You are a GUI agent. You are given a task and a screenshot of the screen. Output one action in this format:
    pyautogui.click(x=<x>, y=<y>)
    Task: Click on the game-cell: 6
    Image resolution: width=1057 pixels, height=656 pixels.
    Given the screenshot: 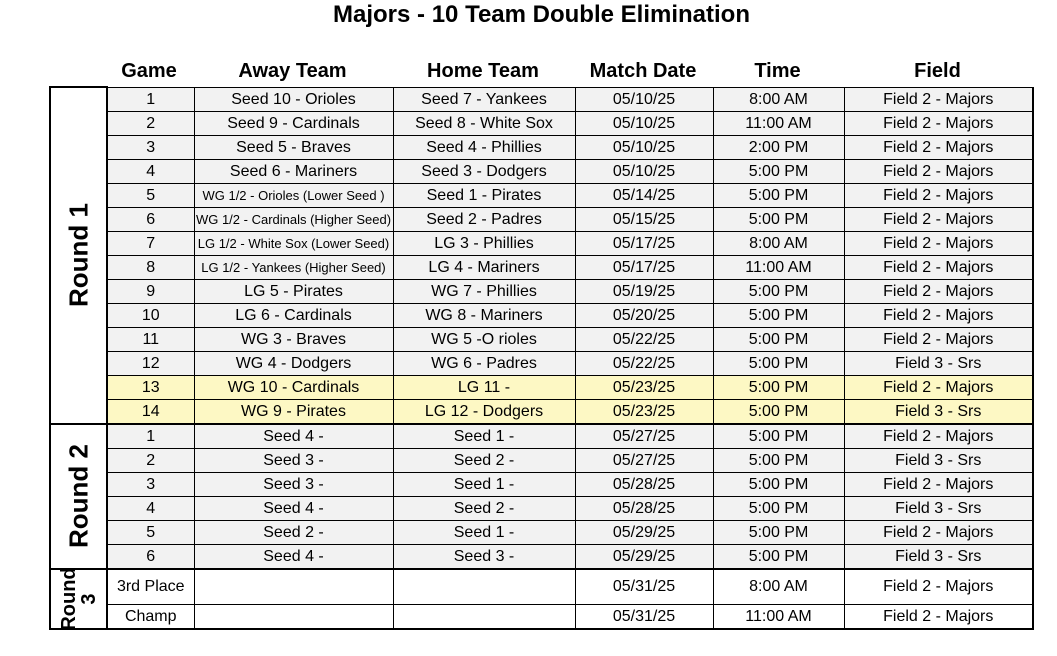 What is the action you would take?
    pyautogui.click(x=150, y=556)
    